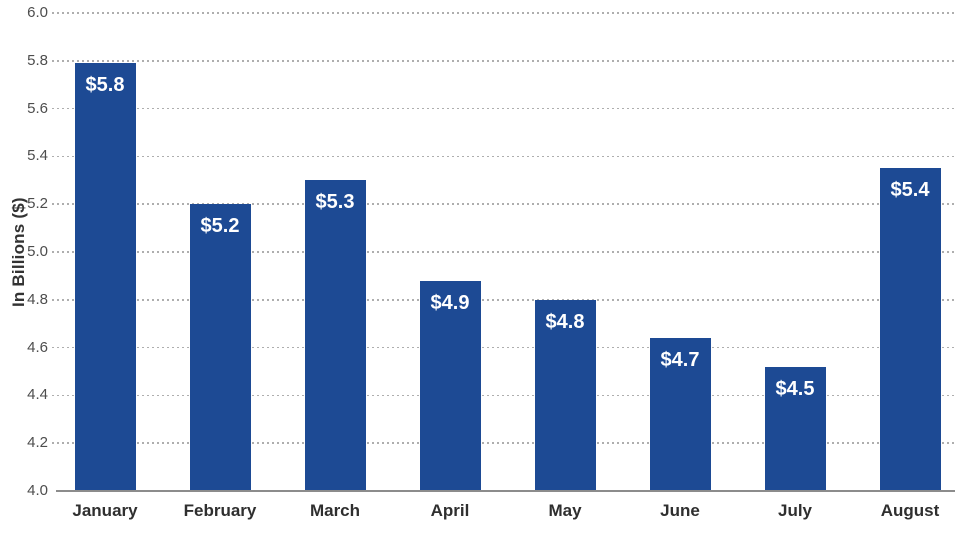 Image resolution: width=960 pixels, height=540 pixels. What do you see at coordinates (680, 360) in the screenshot?
I see `bar-value-label: $4.7` at bounding box center [680, 360].